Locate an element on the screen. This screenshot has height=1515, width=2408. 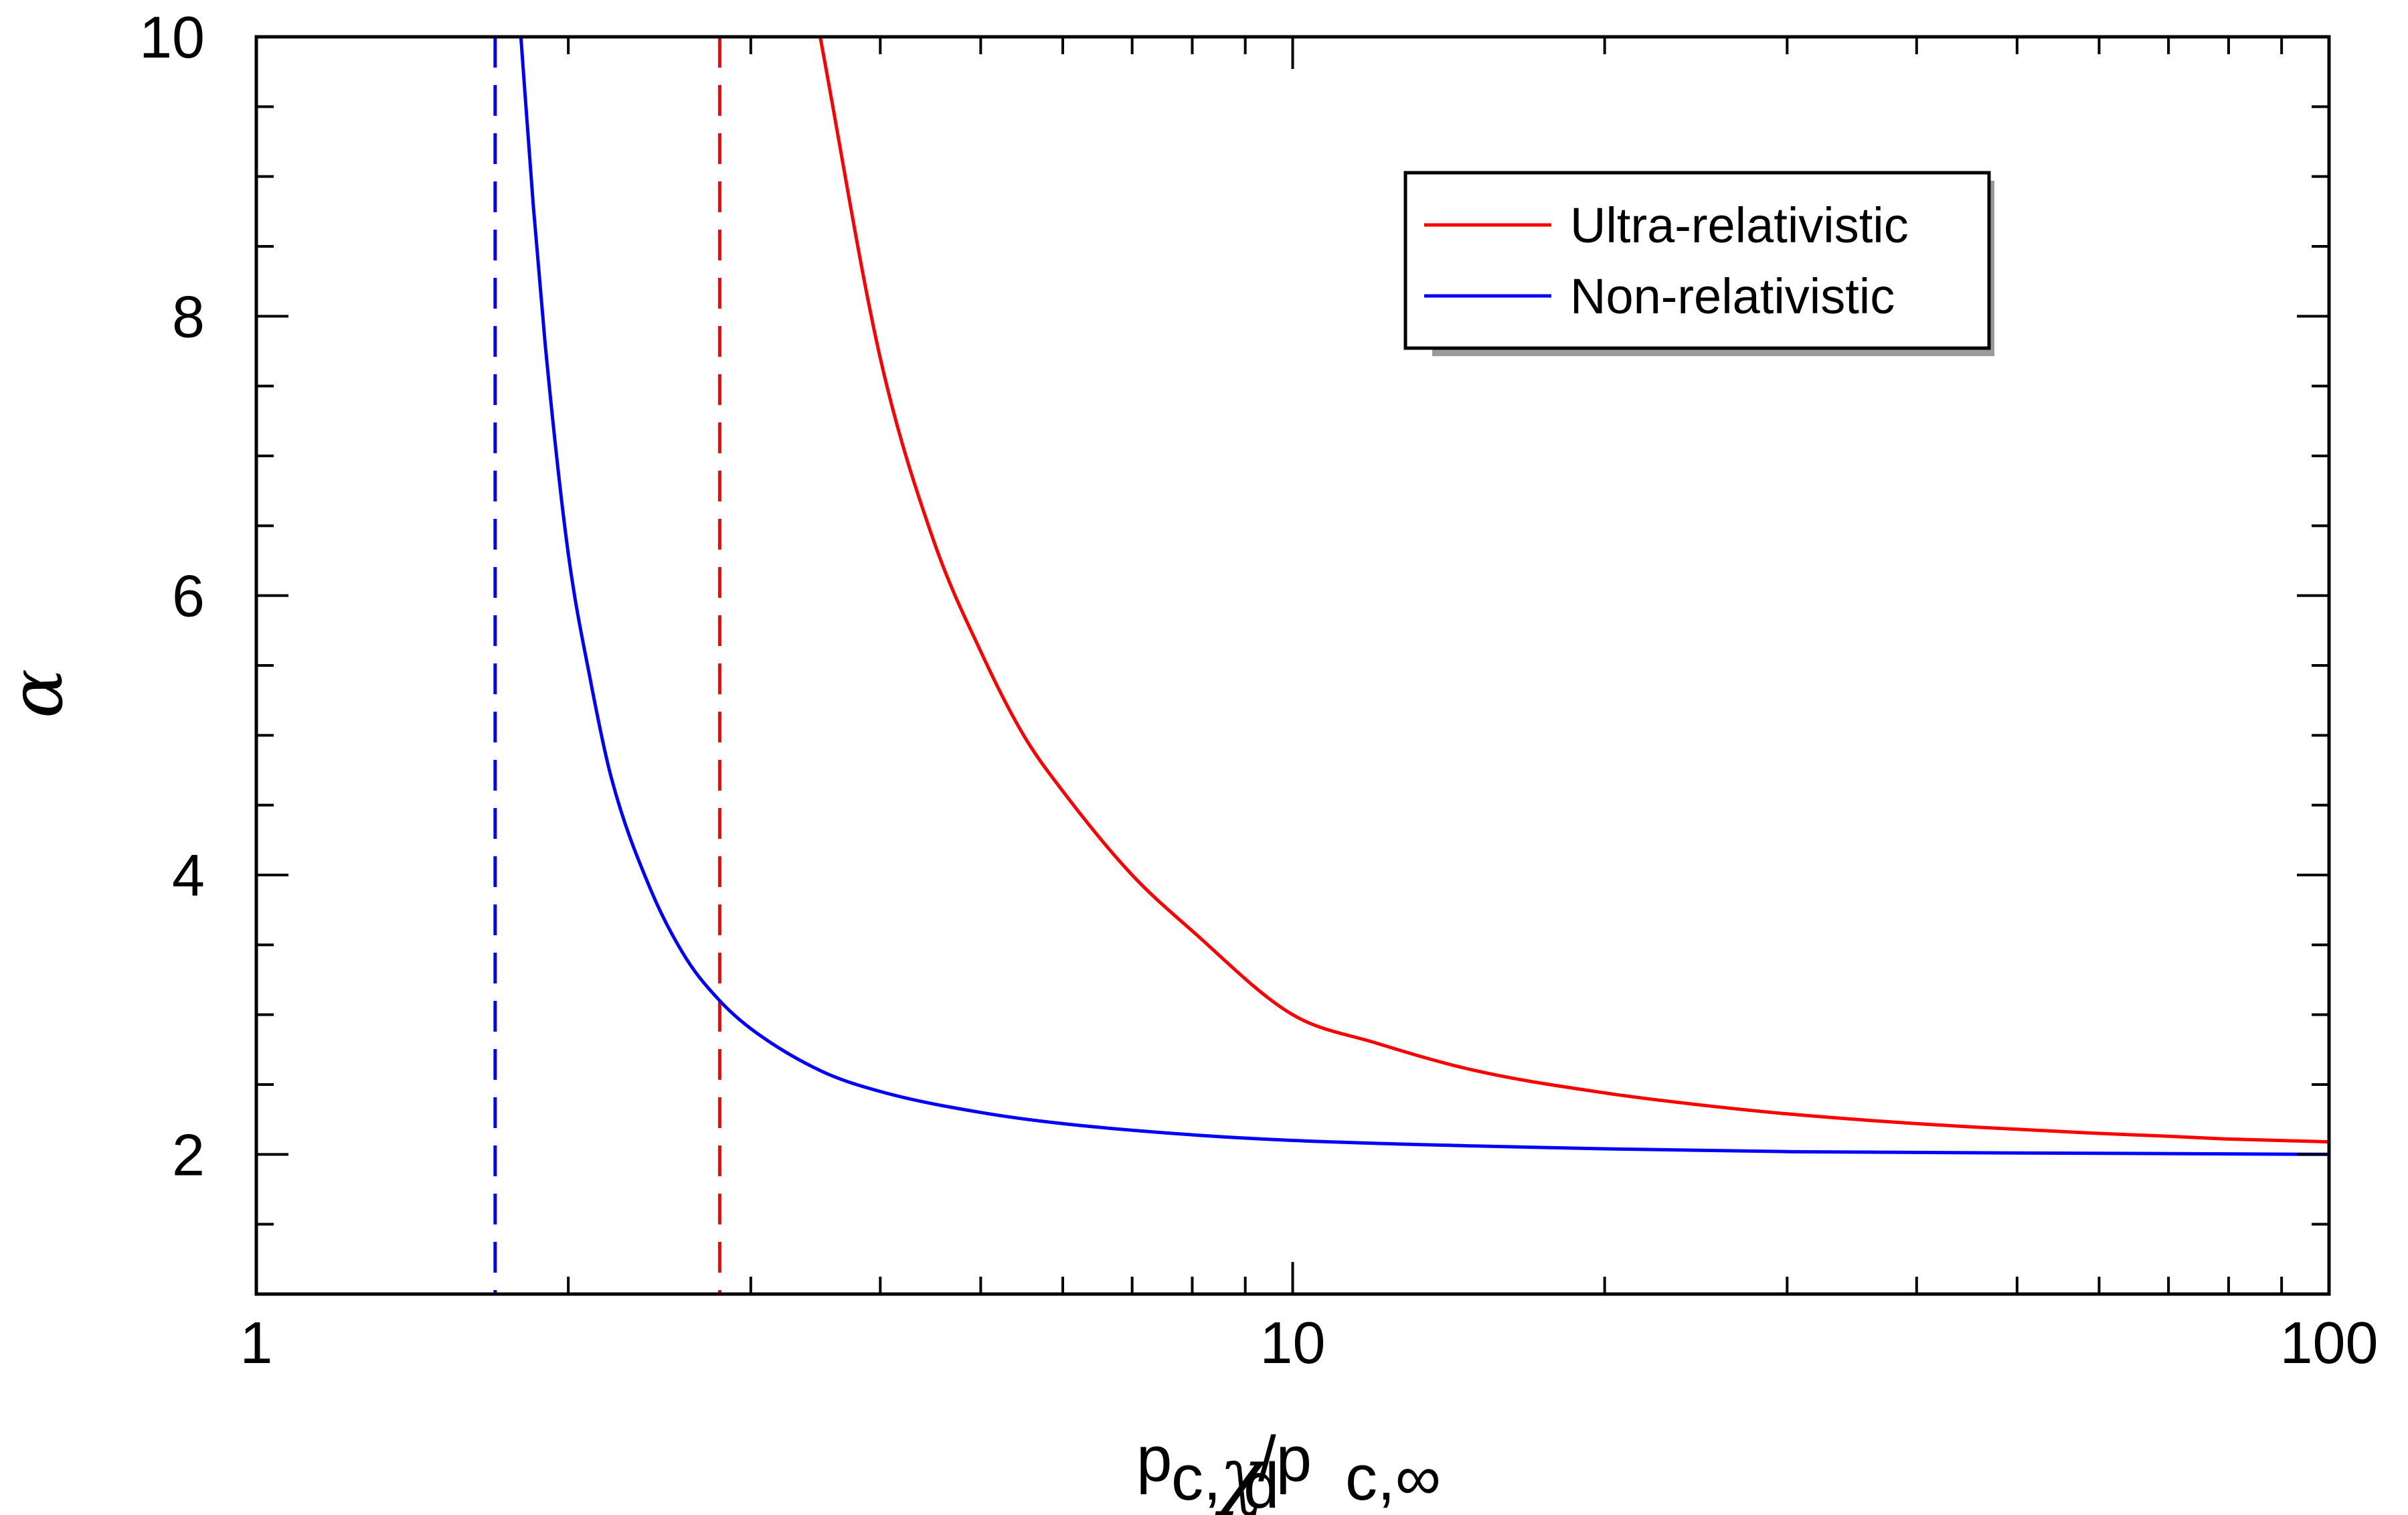
legend-label-non: Non-relativistic is located at coordinates (1732, 296).